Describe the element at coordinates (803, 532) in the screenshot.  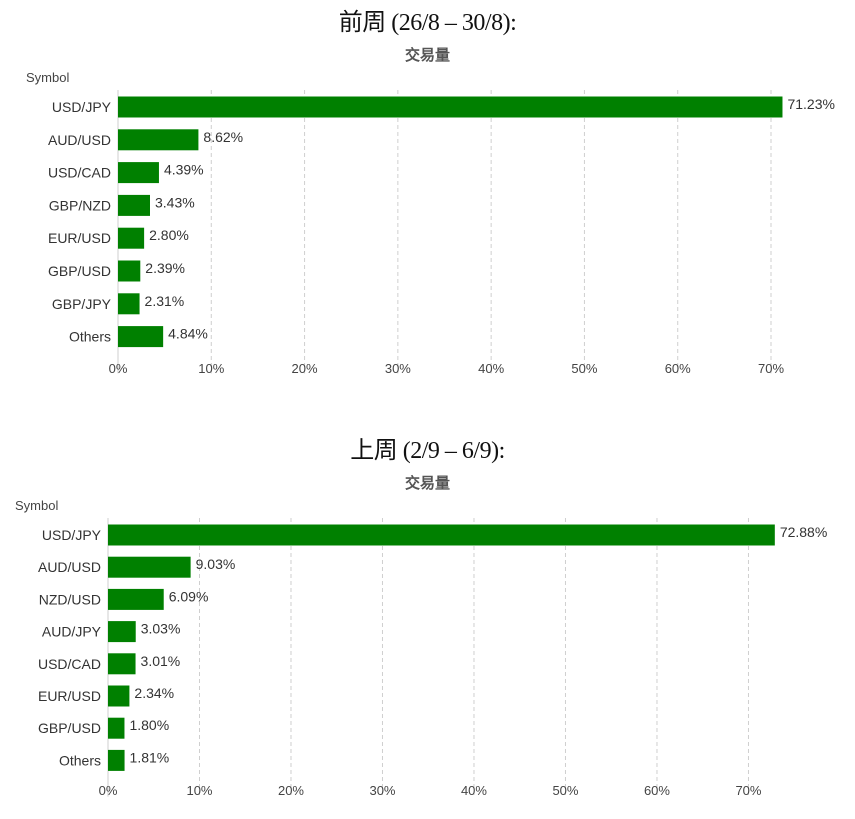
I see `data-label: 72.88%` at that location.